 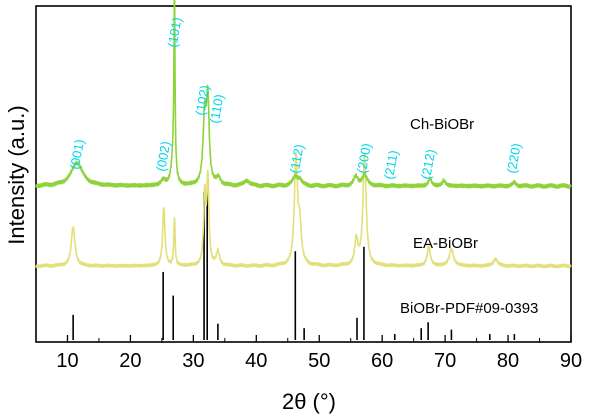 What do you see at coordinates (508, 361) in the screenshot?
I see `x-tick-label: 80` at bounding box center [508, 361].